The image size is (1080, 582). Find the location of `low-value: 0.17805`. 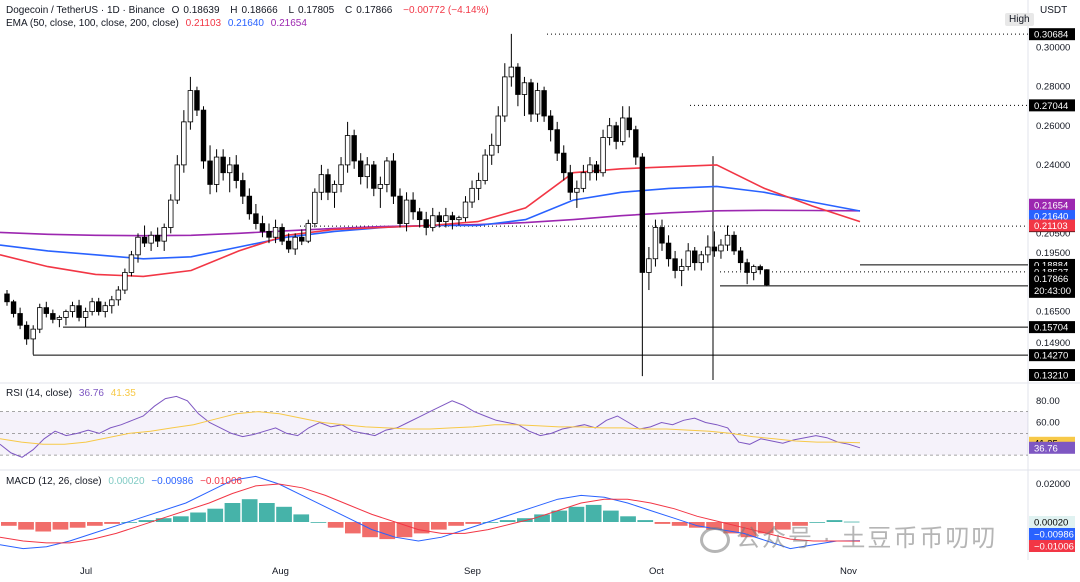

low-value: 0.17805 is located at coordinates (316, 10).